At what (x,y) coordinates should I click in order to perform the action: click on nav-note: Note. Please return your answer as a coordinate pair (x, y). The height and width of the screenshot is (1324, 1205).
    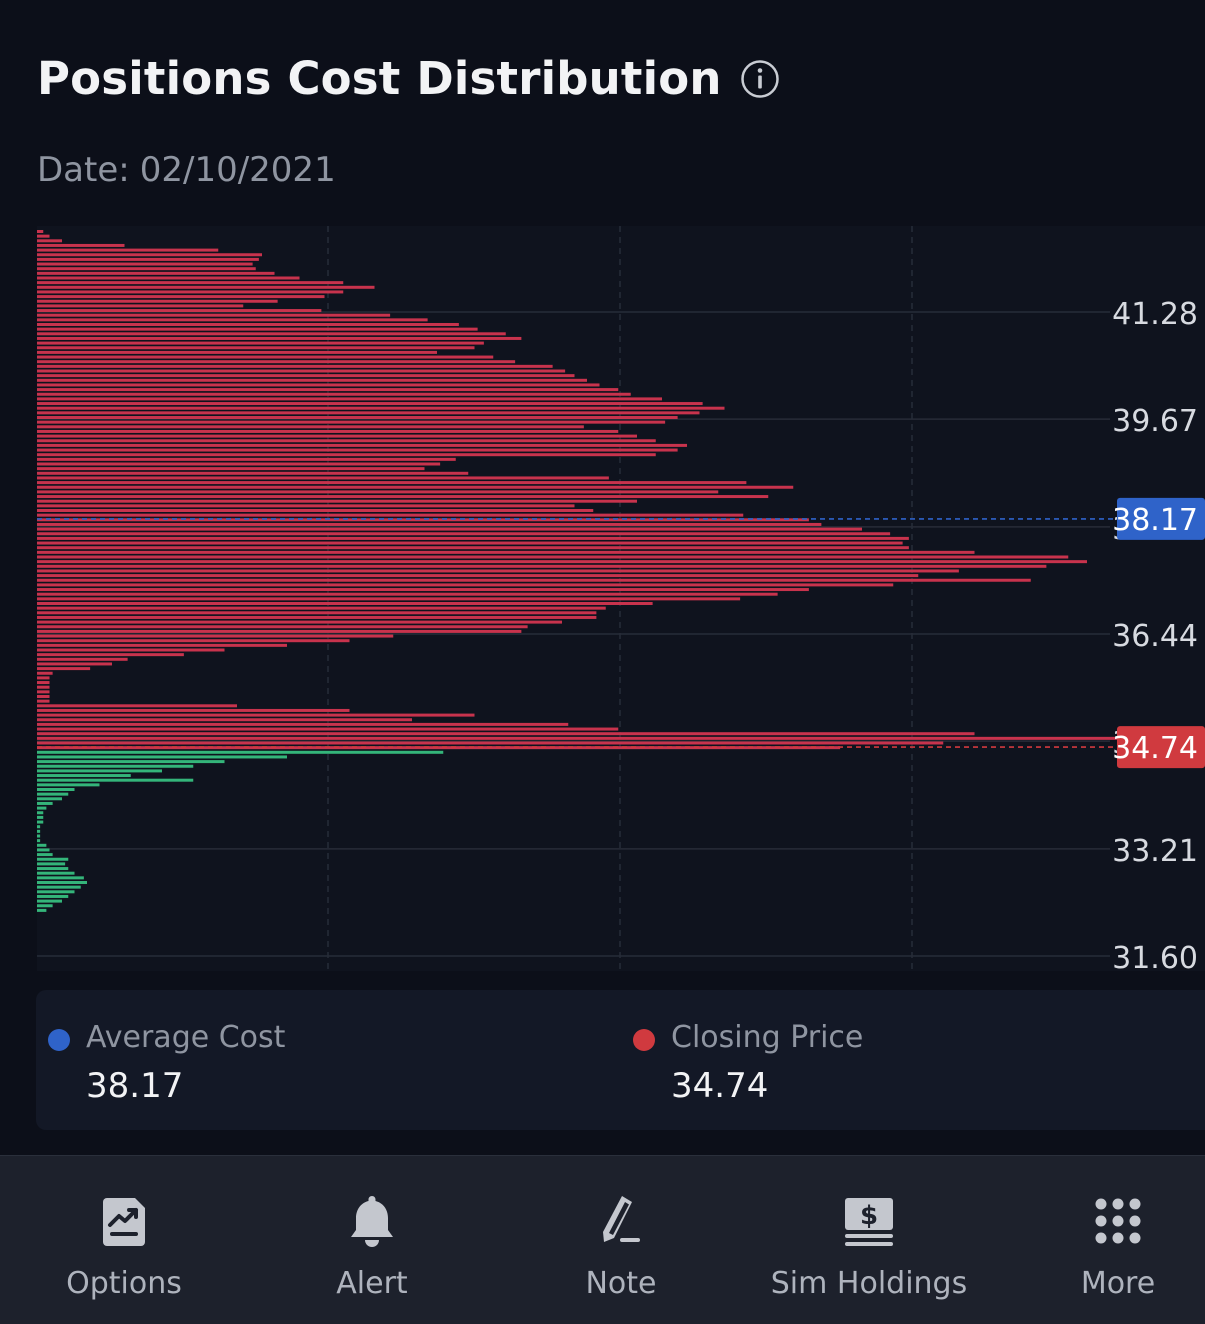
    Looking at the image, I should click on (621, 1246).